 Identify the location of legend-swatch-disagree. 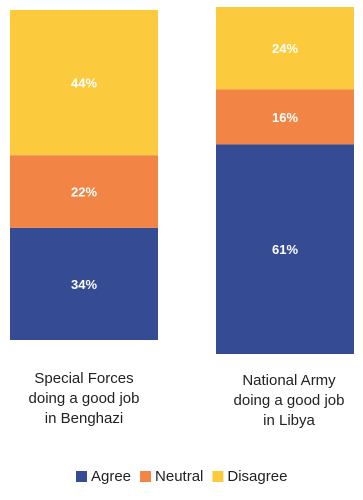
(218, 476).